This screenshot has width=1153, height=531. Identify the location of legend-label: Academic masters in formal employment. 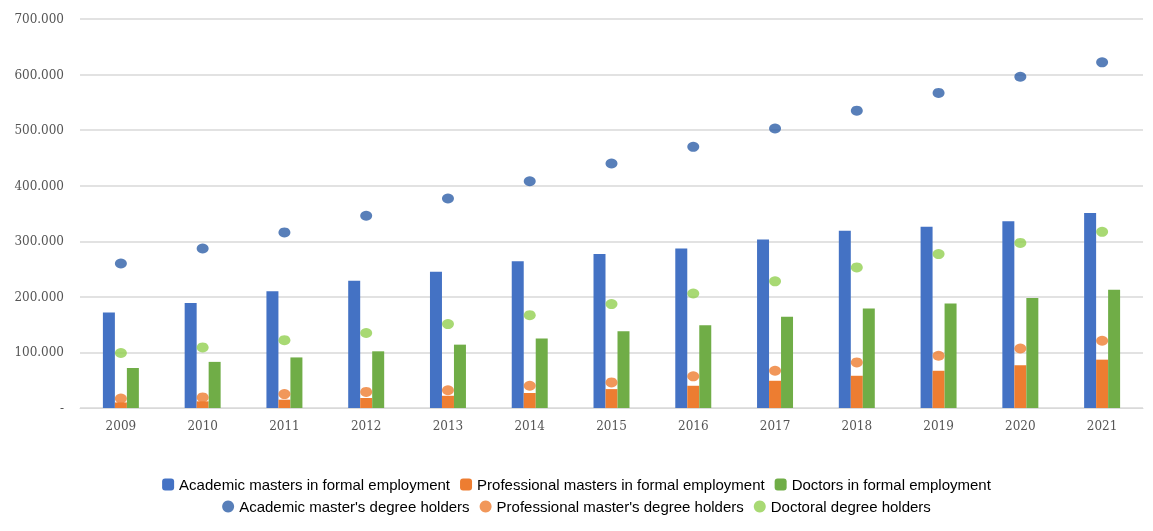
(315, 484).